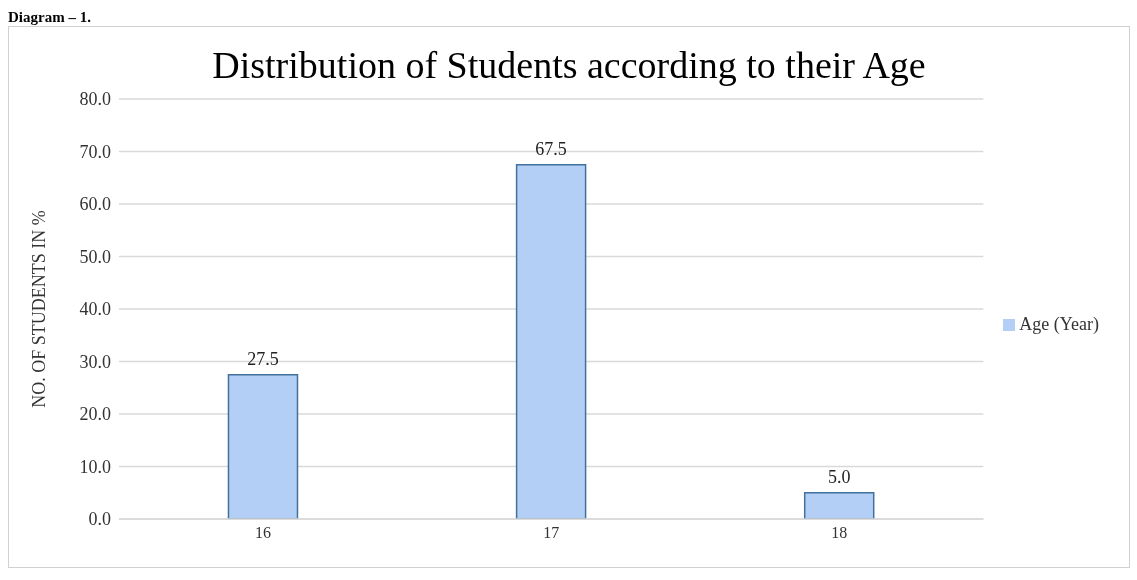 The width and height of the screenshot is (1137, 580). I want to click on x-tick-label: 18, so click(839, 533).